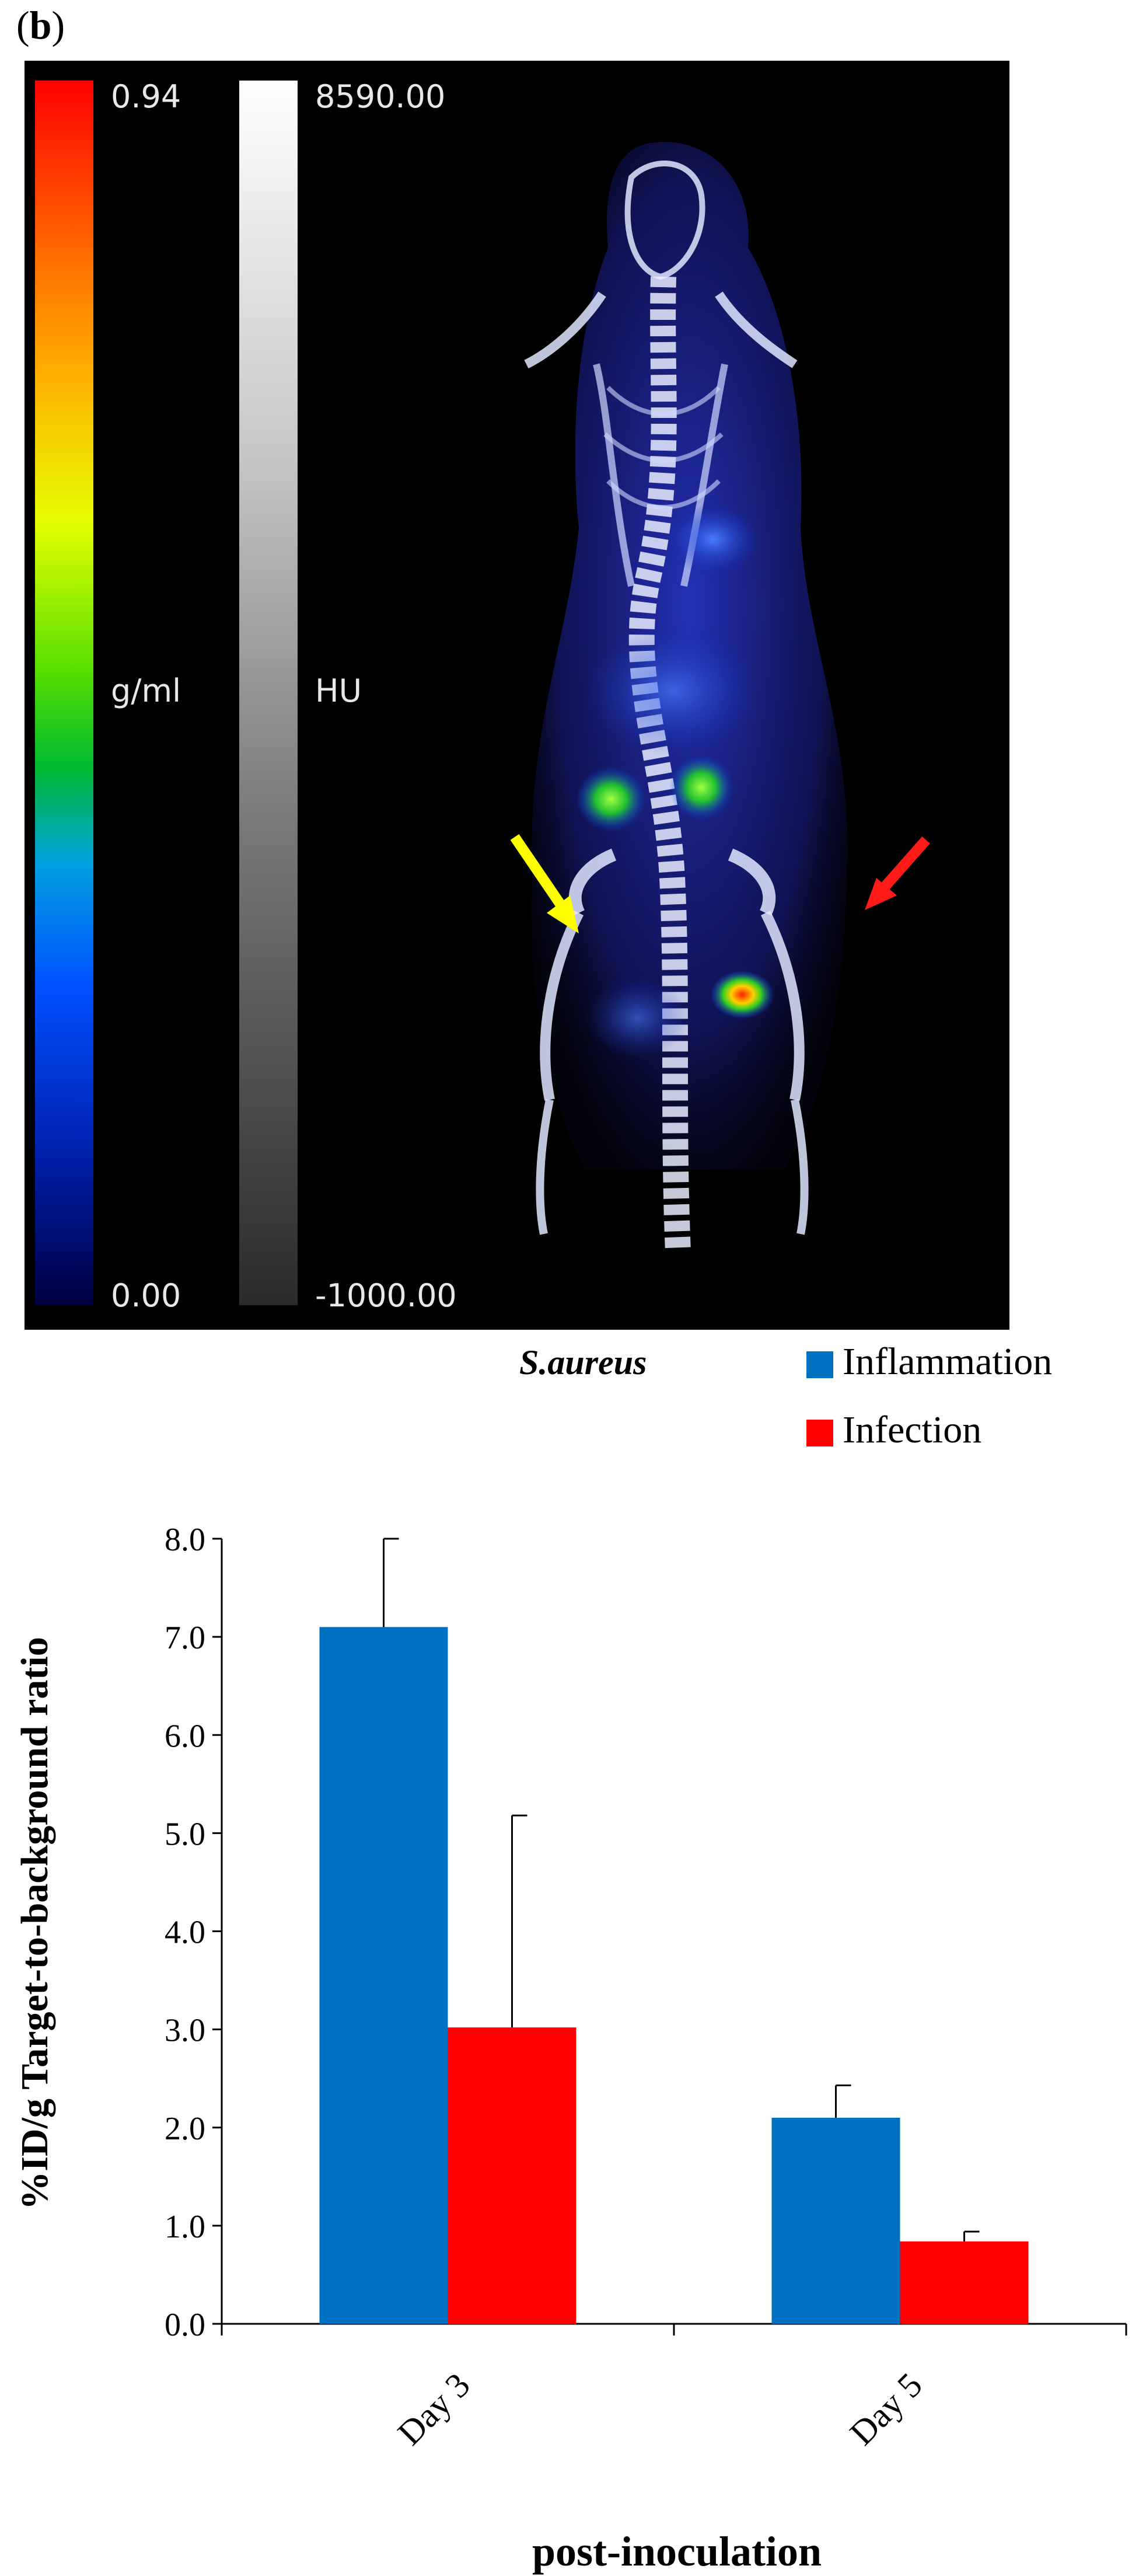 The height and width of the screenshot is (2576, 1146). Describe the element at coordinates (185, 2129) in the screenshot. I see `y-tick-label: 2.0` at that location.